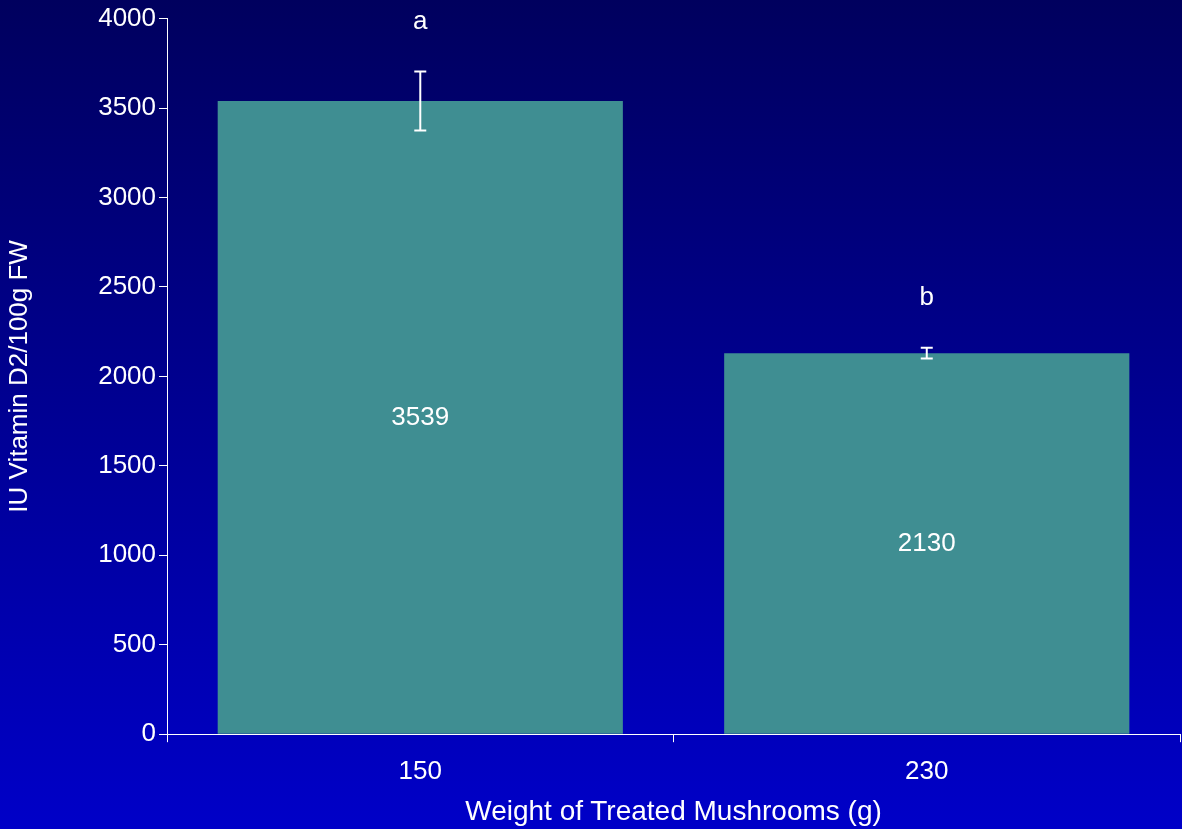  Describe the element at coordinates (420, 415) in the screenshot. I see `data-label: 3539` at that location.